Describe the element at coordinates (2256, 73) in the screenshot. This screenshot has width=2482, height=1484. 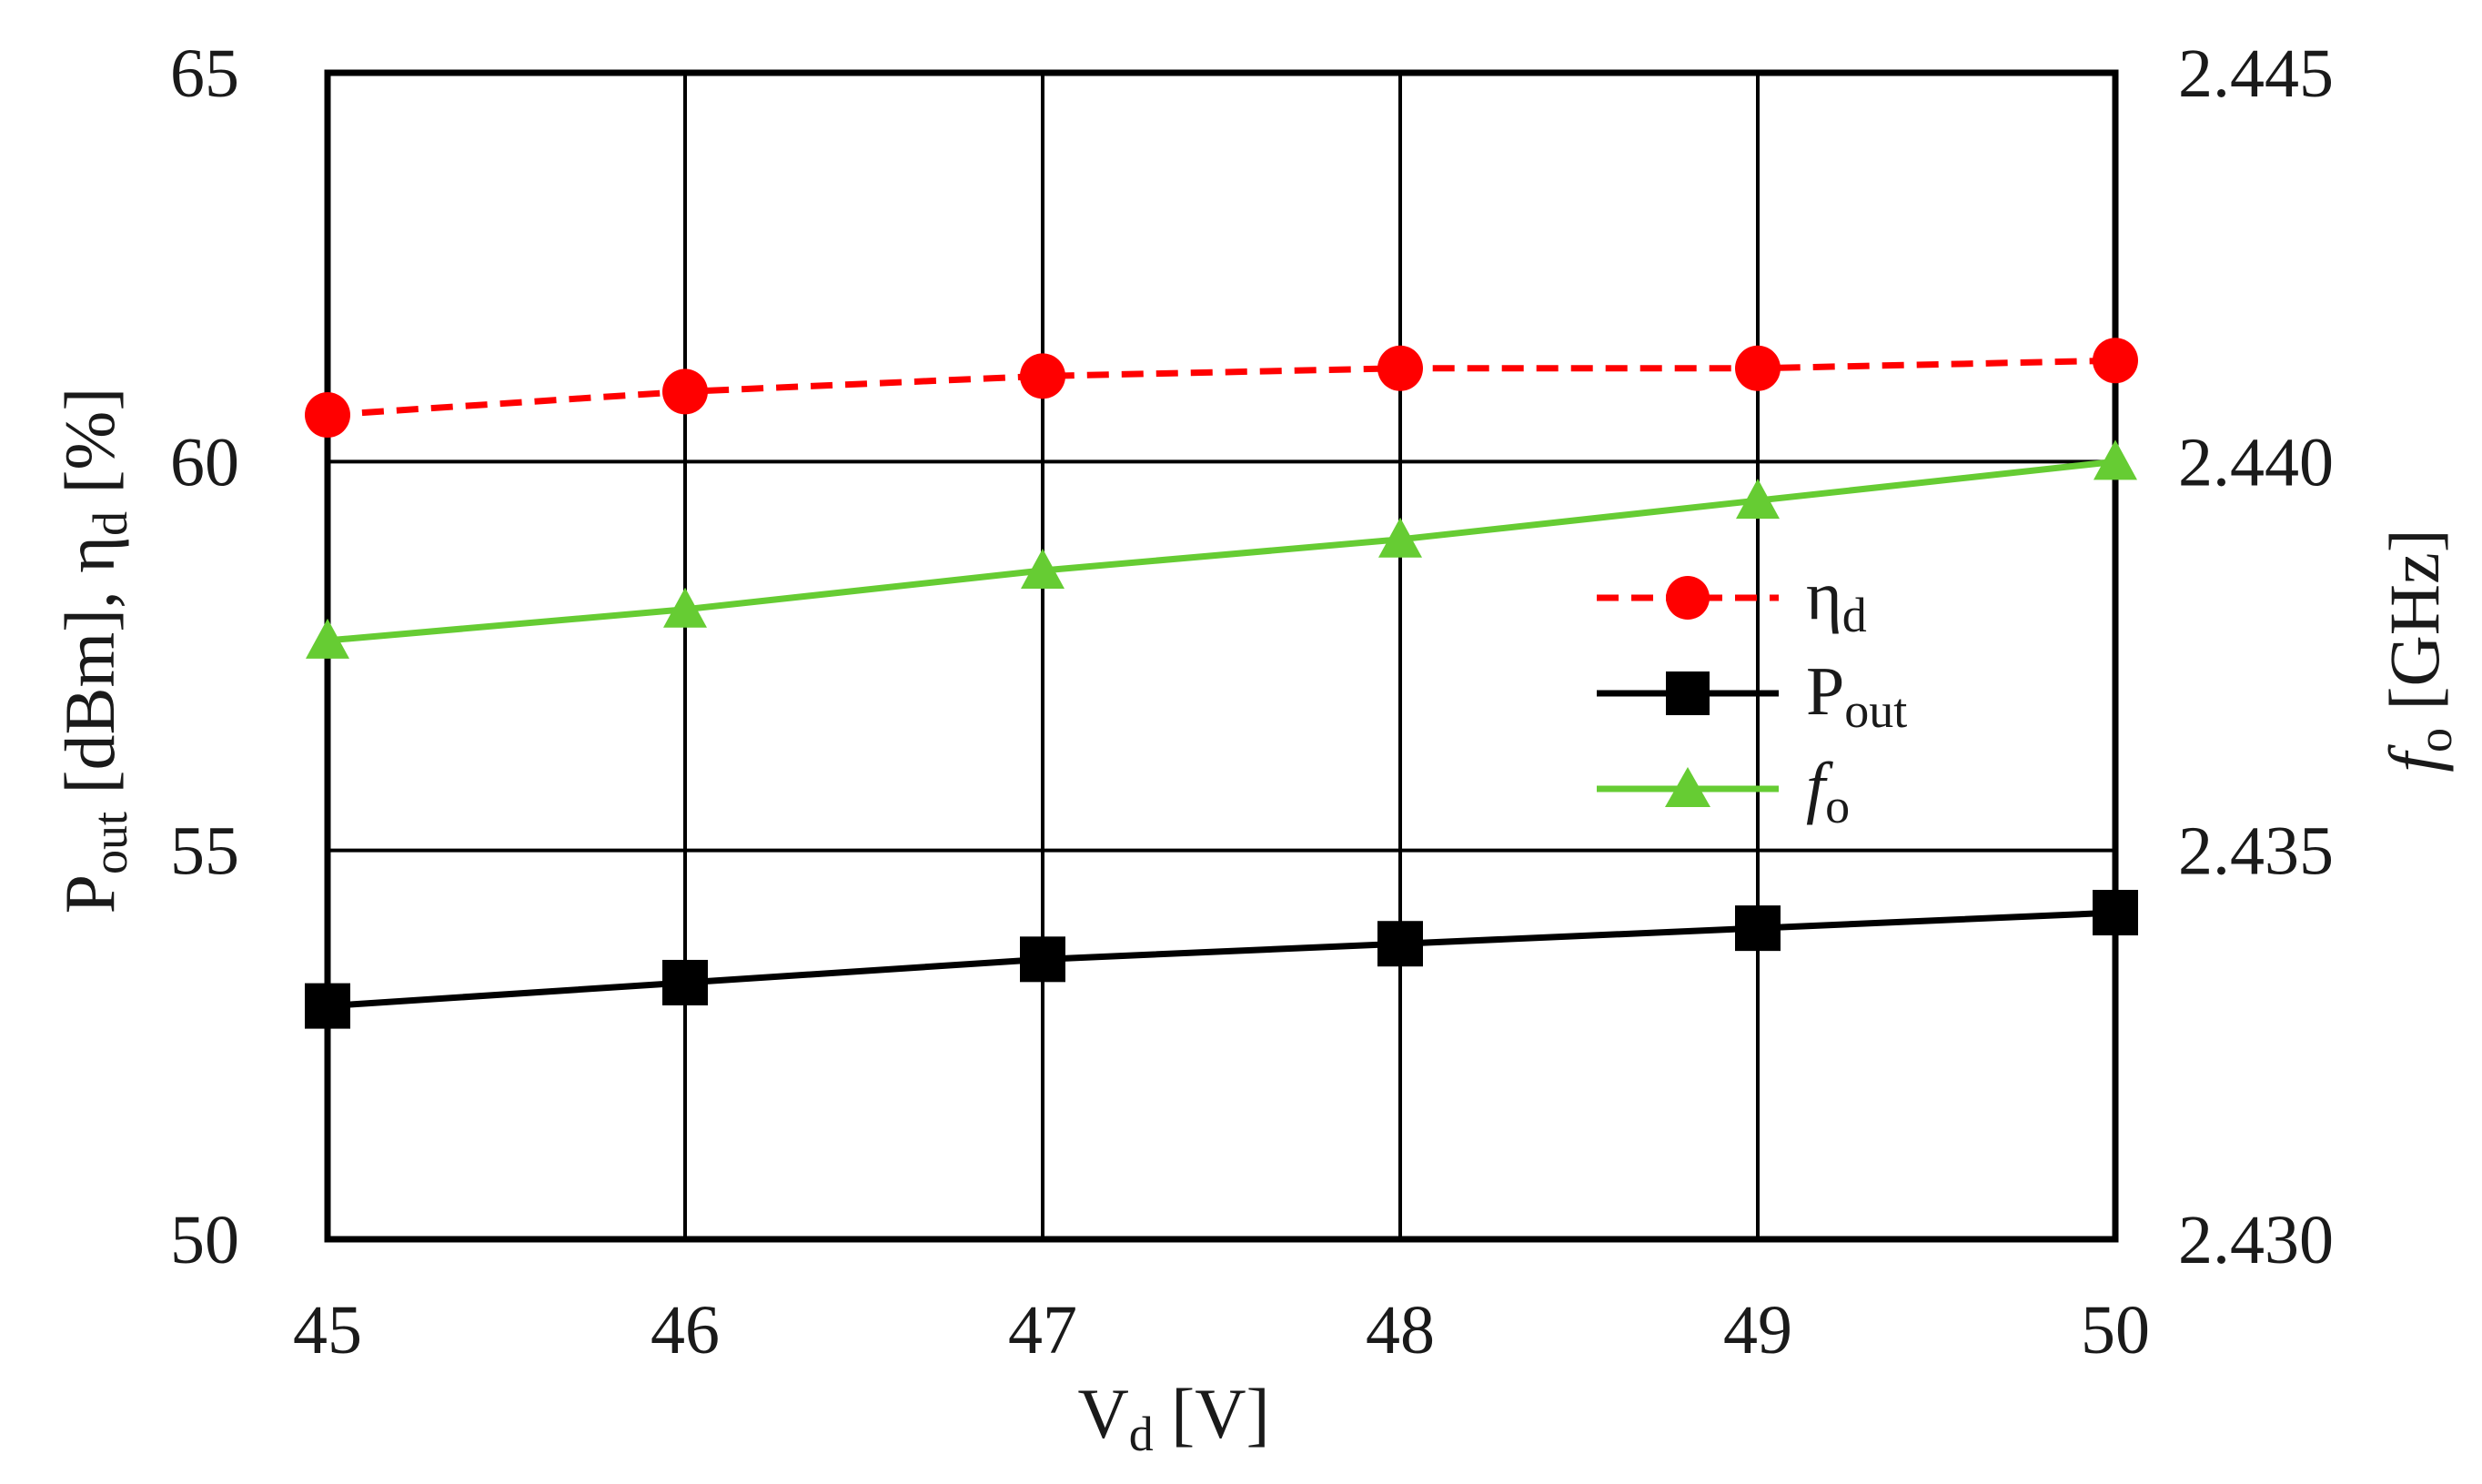
I see `y-right-tick-label: 2.445` at that location.